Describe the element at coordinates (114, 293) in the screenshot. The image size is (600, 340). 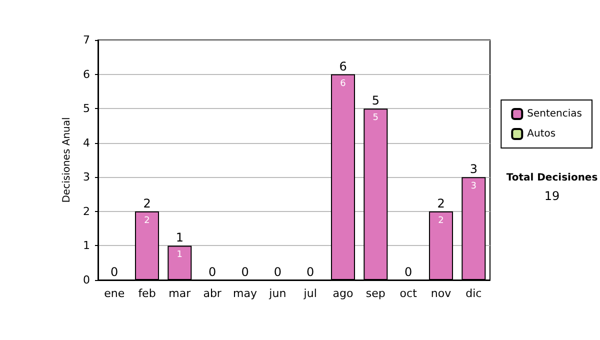
I see `x-tick-label: ene` at that location.